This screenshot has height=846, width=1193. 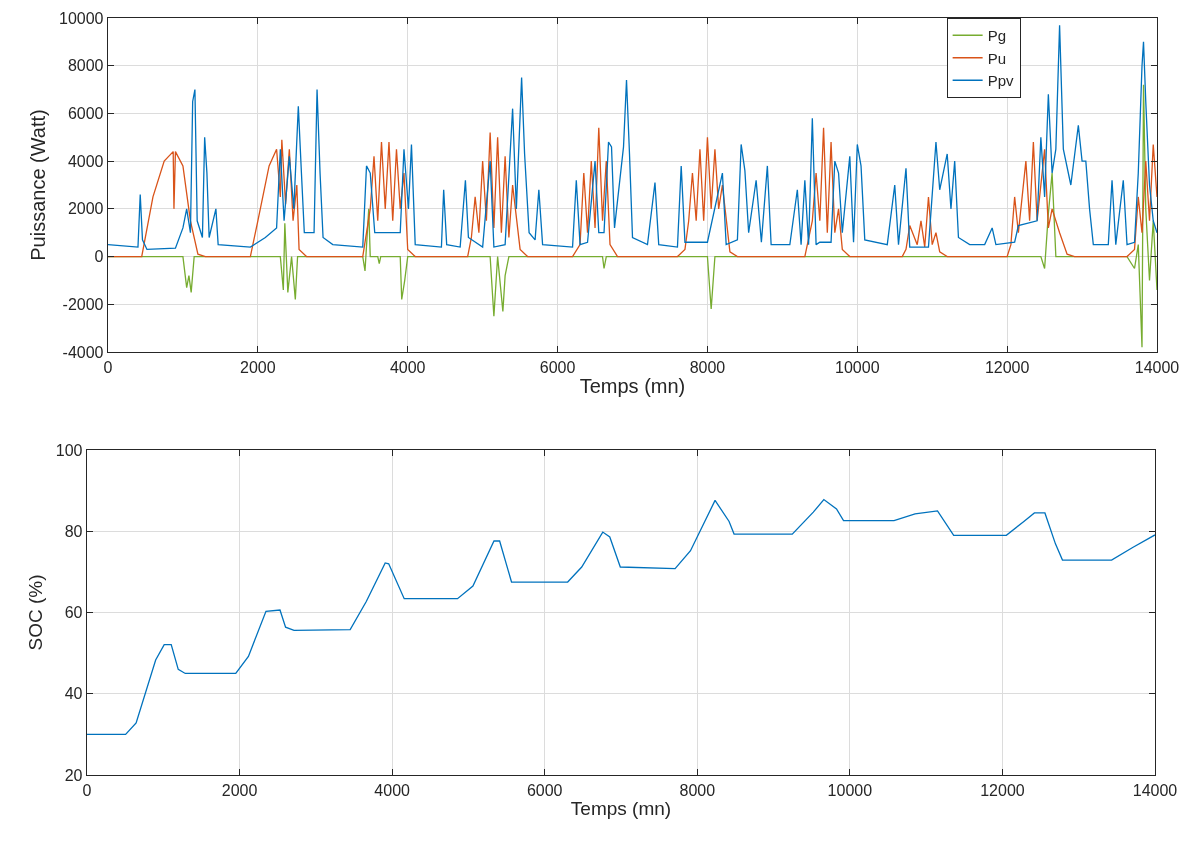 What do you see at coordinates (996, 36) in the screenshot?
I see `legend-label: Pg` at bounding box center [996, 36].